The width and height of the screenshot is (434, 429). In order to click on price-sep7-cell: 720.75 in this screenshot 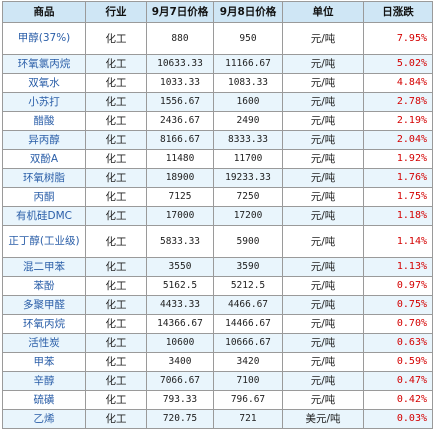, I will do `click(180, 419)`.